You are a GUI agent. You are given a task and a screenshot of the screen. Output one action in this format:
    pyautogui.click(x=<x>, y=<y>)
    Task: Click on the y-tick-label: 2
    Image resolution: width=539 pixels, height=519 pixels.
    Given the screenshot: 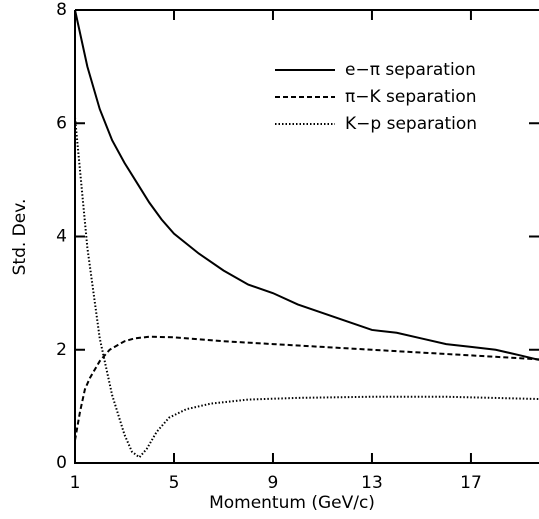 What is the action you would take?
    pyautogui.click(x=61, y=350)
    